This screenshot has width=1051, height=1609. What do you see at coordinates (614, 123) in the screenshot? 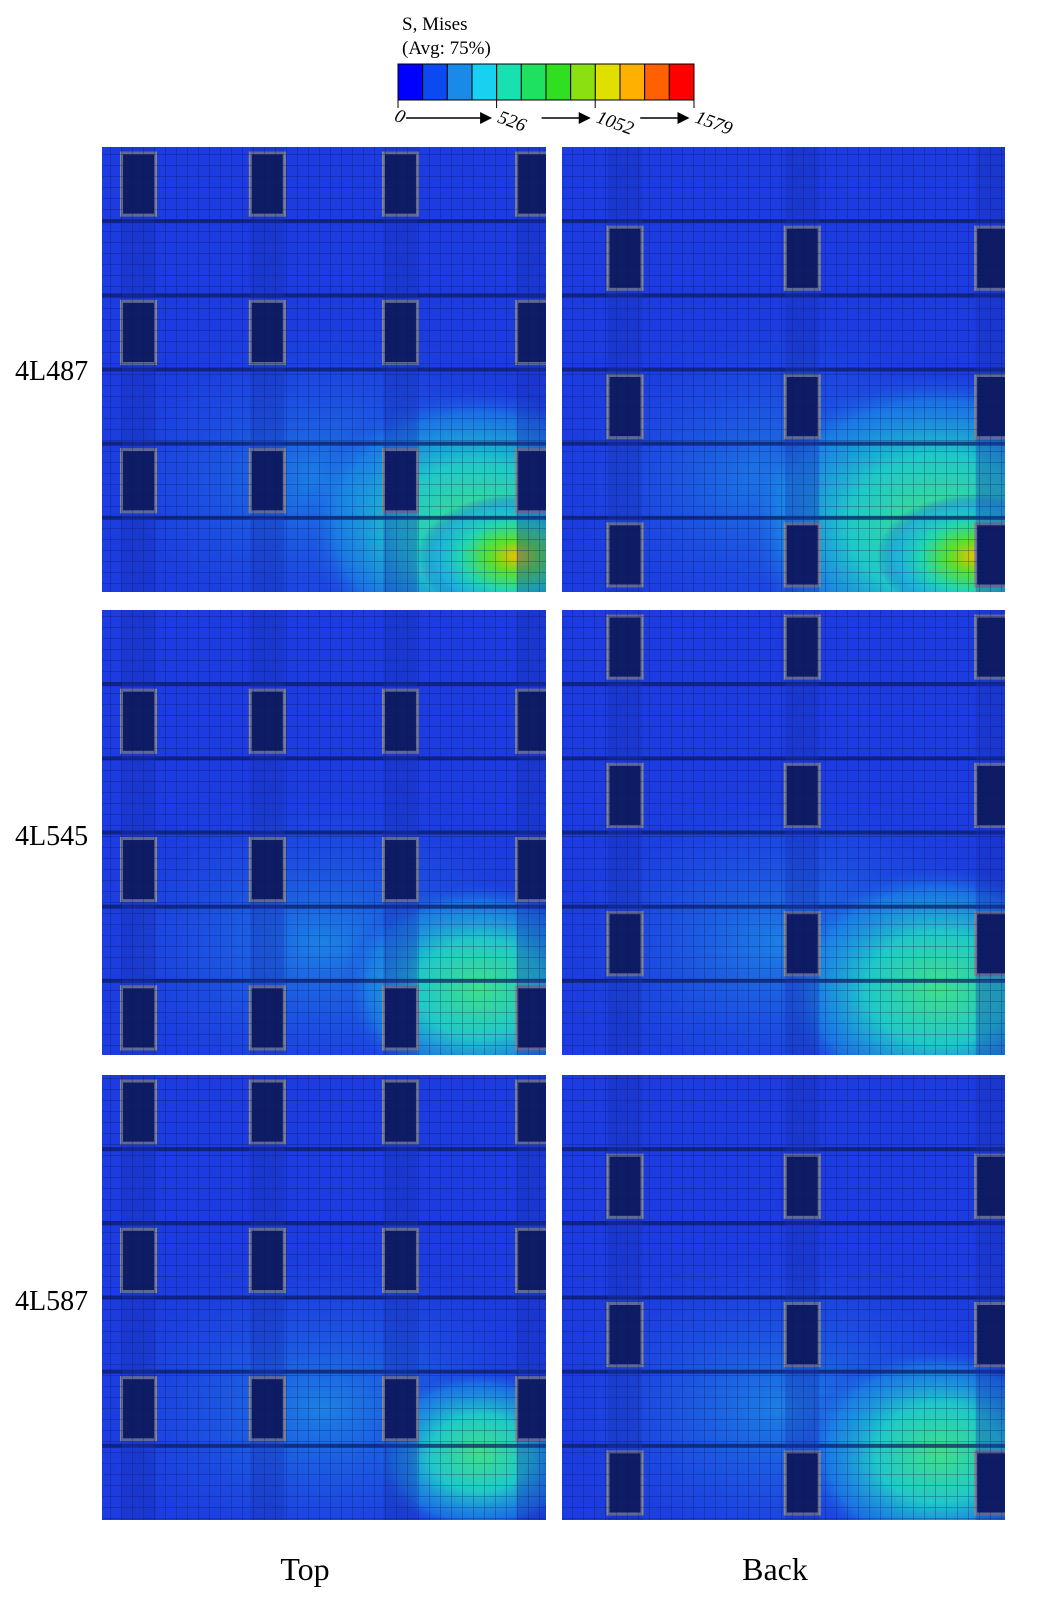
I see `colorbar-tick-label: 1052` at bounding box center [614, 123].